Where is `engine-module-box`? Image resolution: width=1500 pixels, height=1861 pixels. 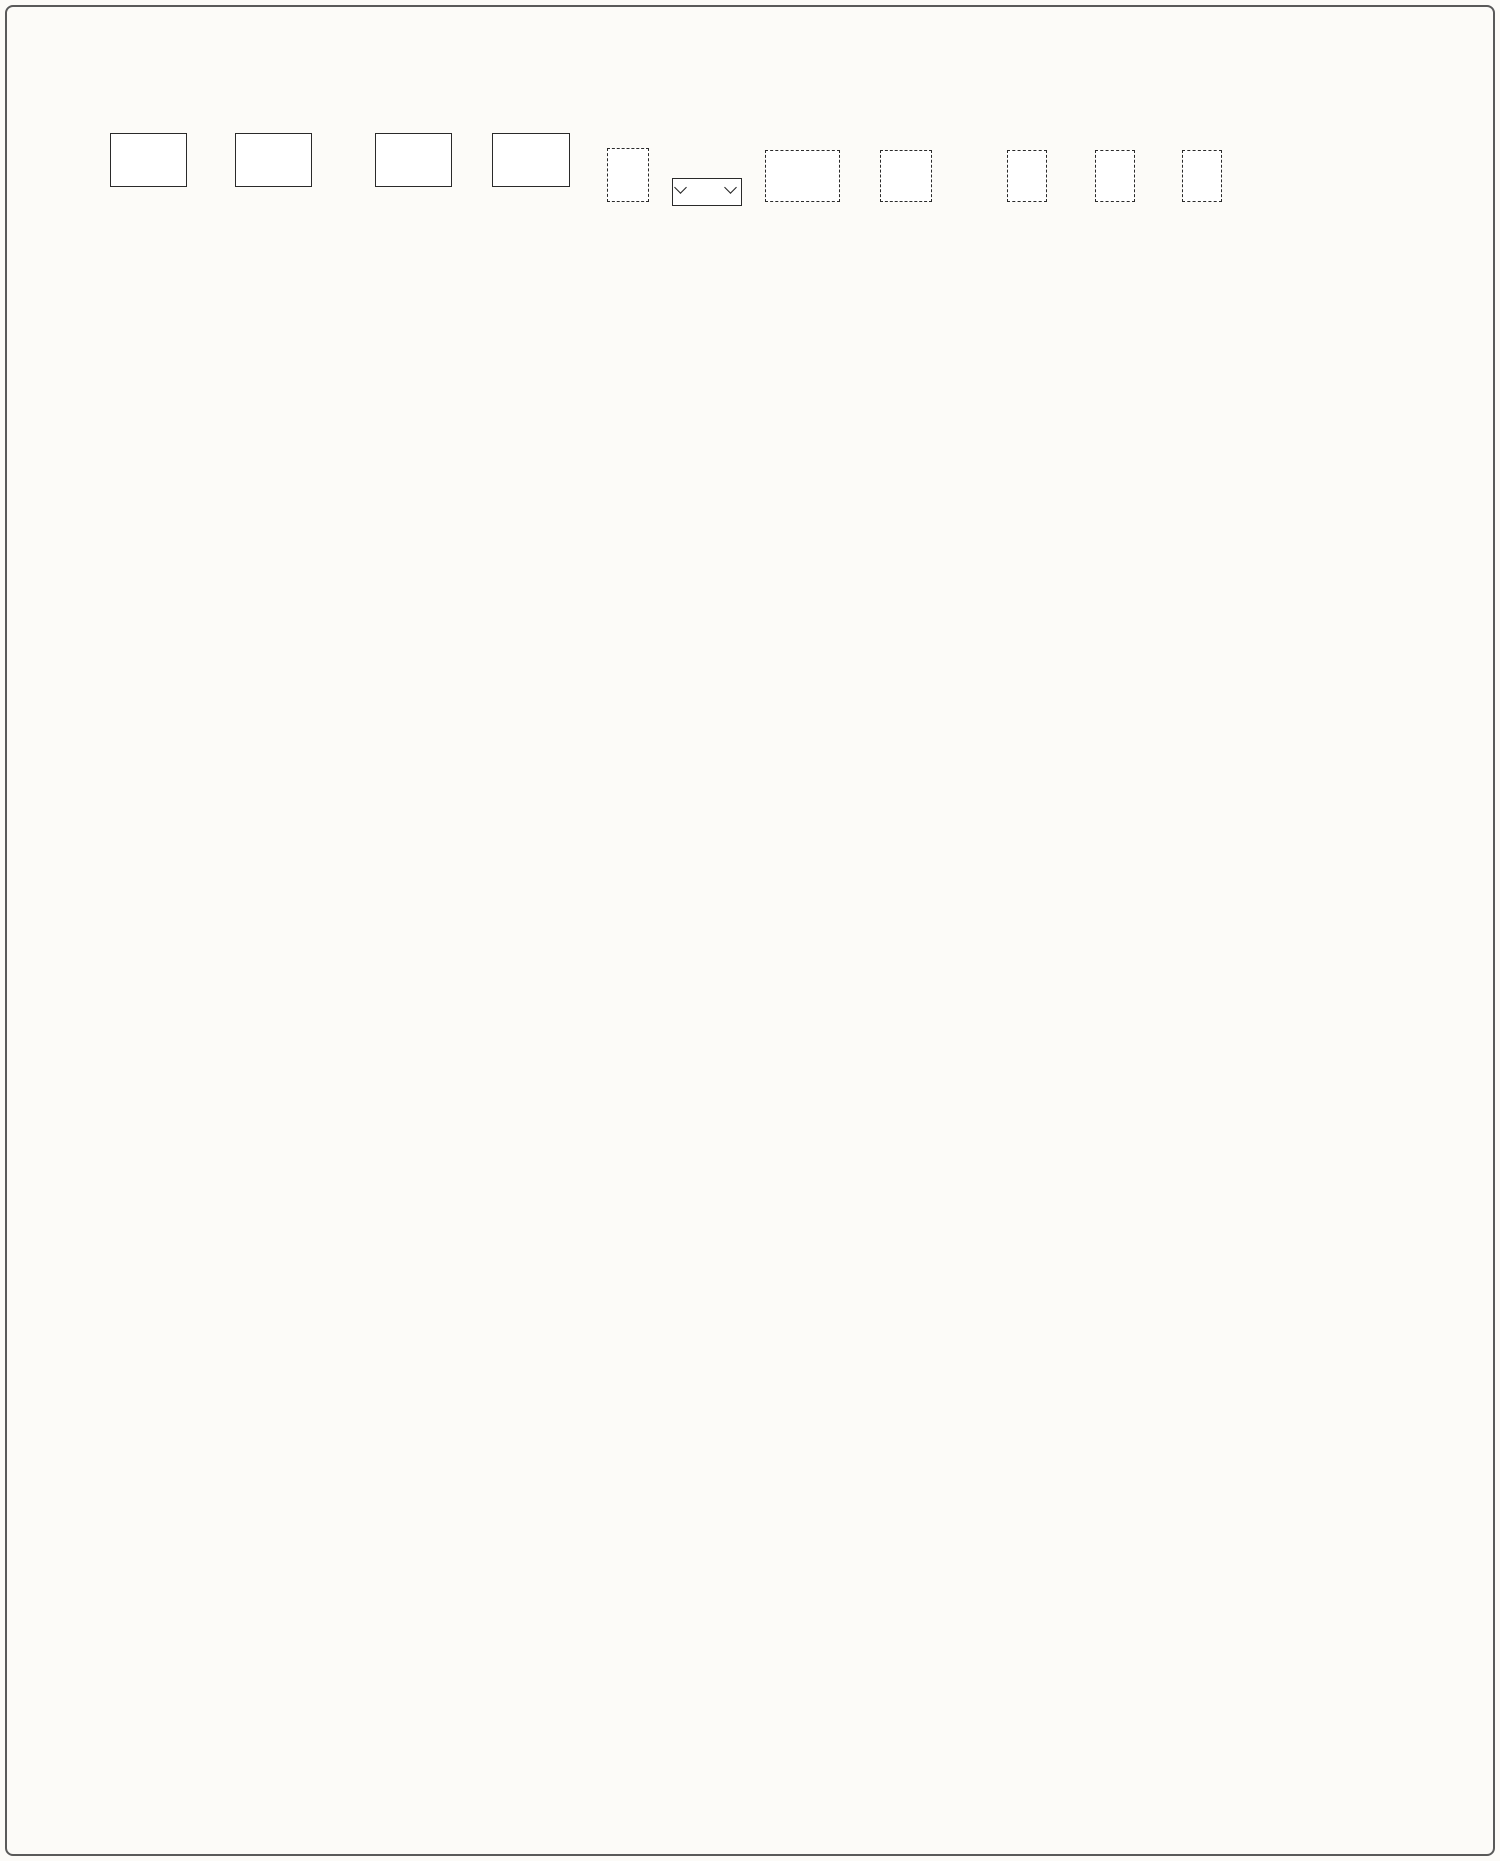
engine-module-box is located at coordinates (1202, 176).